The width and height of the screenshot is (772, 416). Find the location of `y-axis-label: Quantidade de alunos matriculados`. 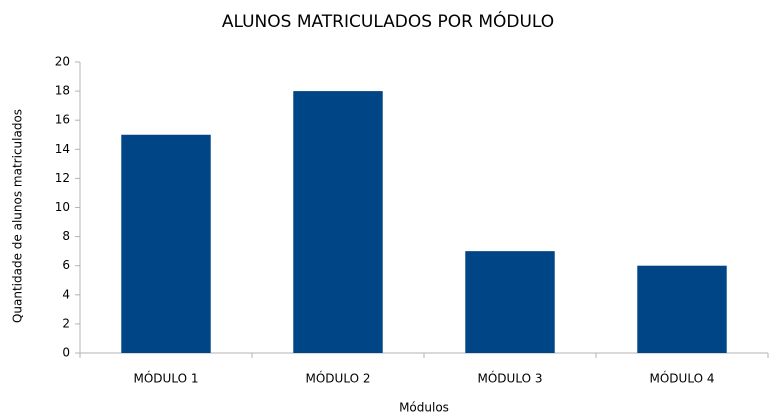

y-axis-label: Quantidade de alunos matriculados is located at coordinates (18, 216).